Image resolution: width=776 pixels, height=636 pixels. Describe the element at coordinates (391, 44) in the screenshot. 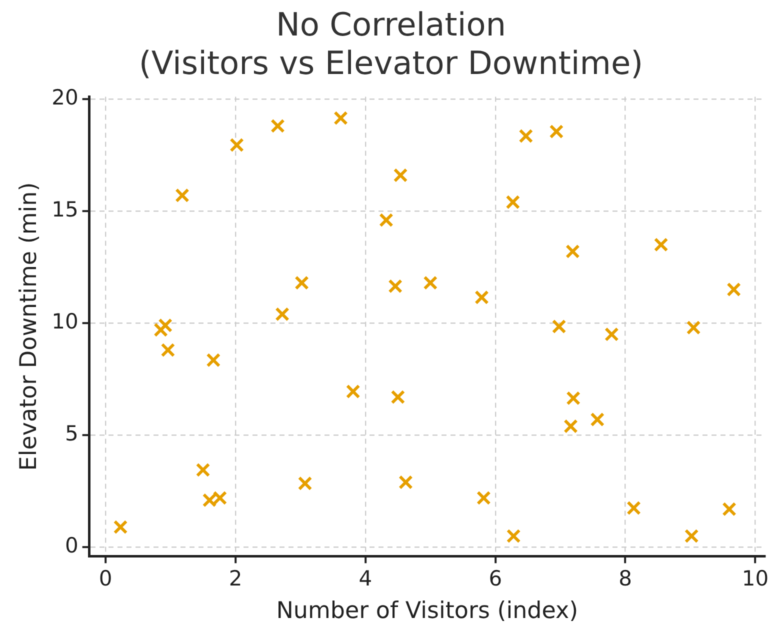

I see `chart-title: No Correlation (Visitors vs Elevator Downtime)` at that location.